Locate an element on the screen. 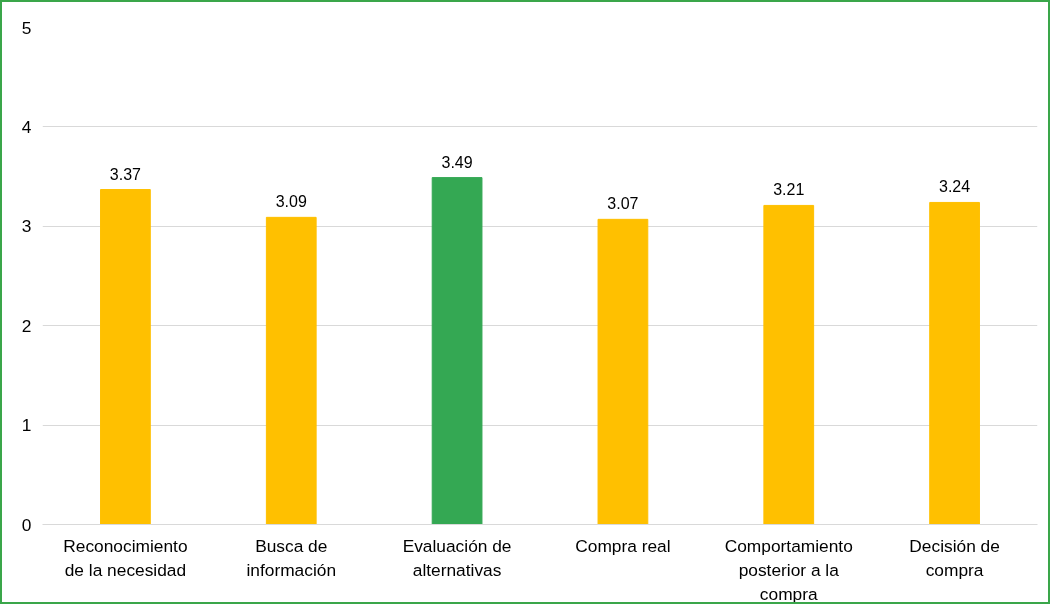  data-label: 3.09 is located at coordinates (291, 202).